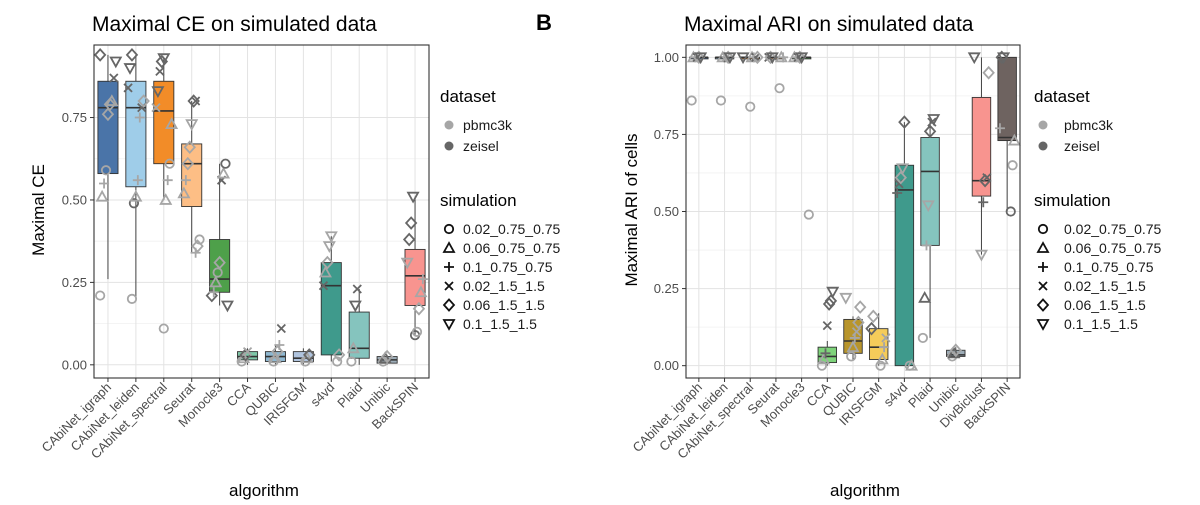  Describe the element at coordinates (666, 211) in the screenshot. I see `chart-b-ytick-label: 0.50` at that location.